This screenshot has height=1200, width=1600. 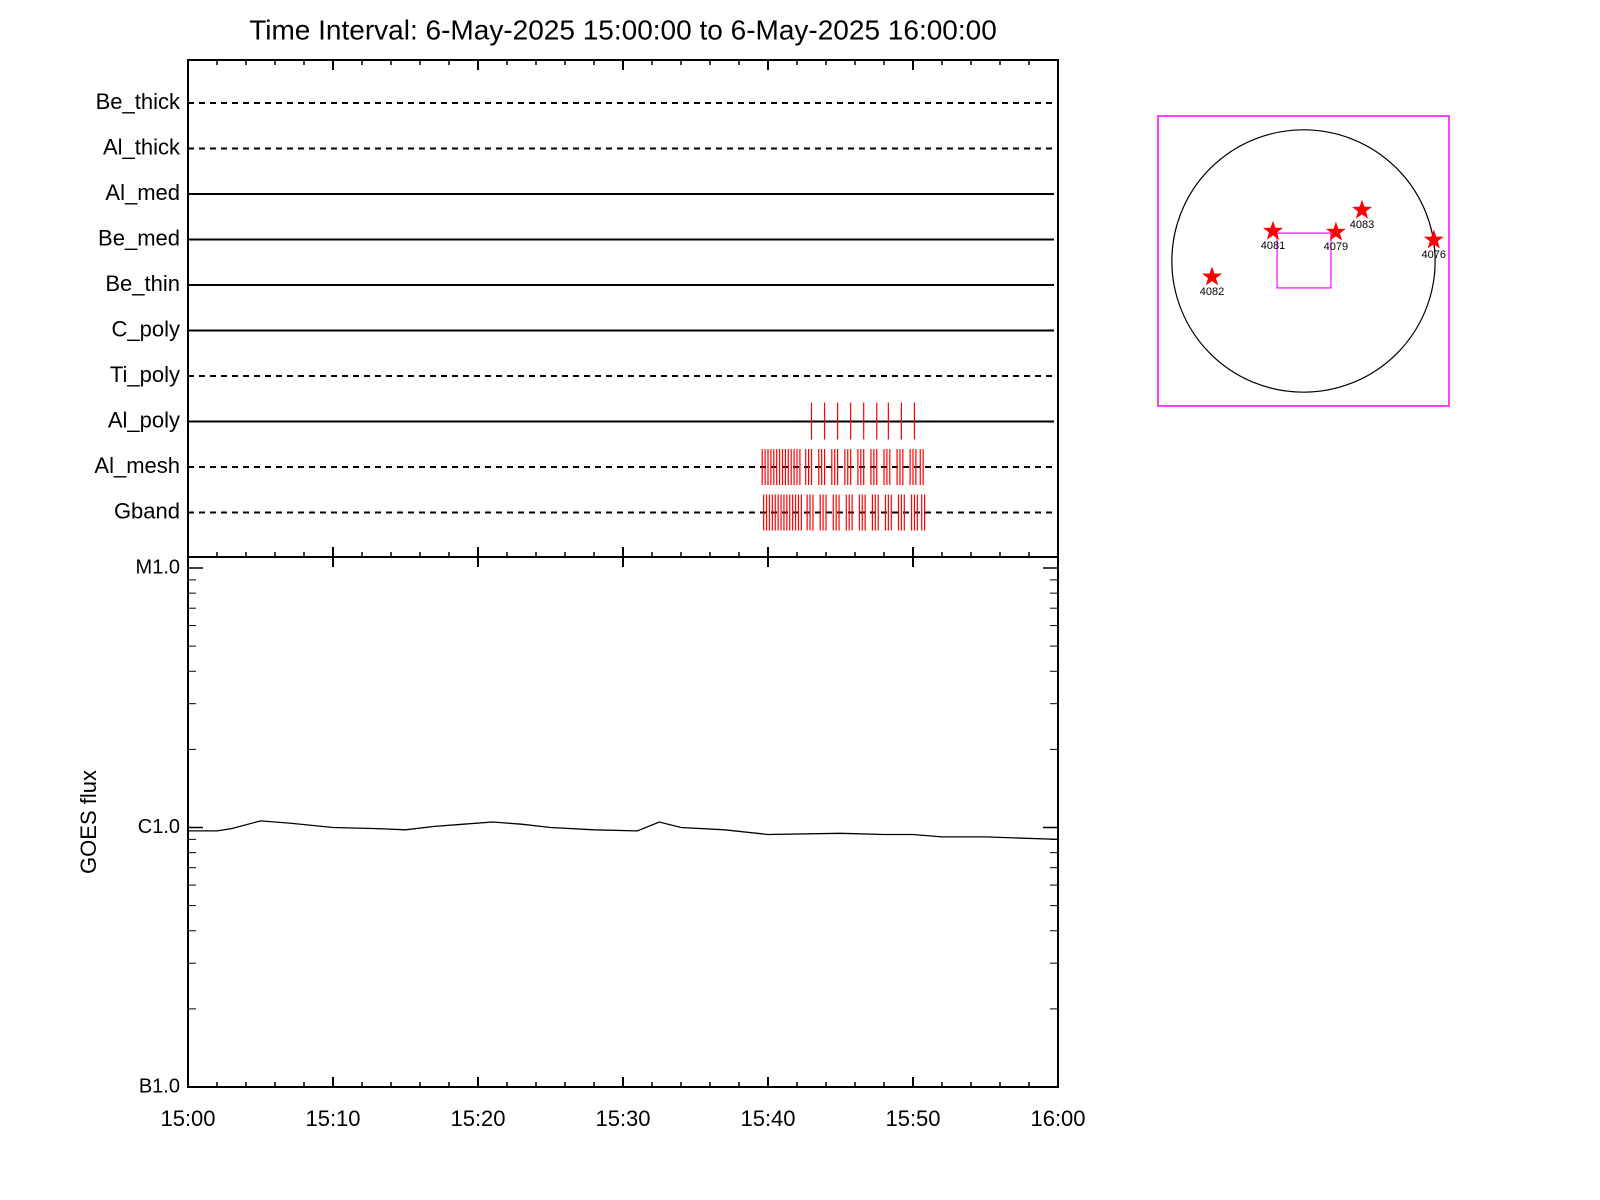 What do you see at coordinates (147, 510) in the screenshot?
I see `row-label: Gband` at bounding box center [147, 510].